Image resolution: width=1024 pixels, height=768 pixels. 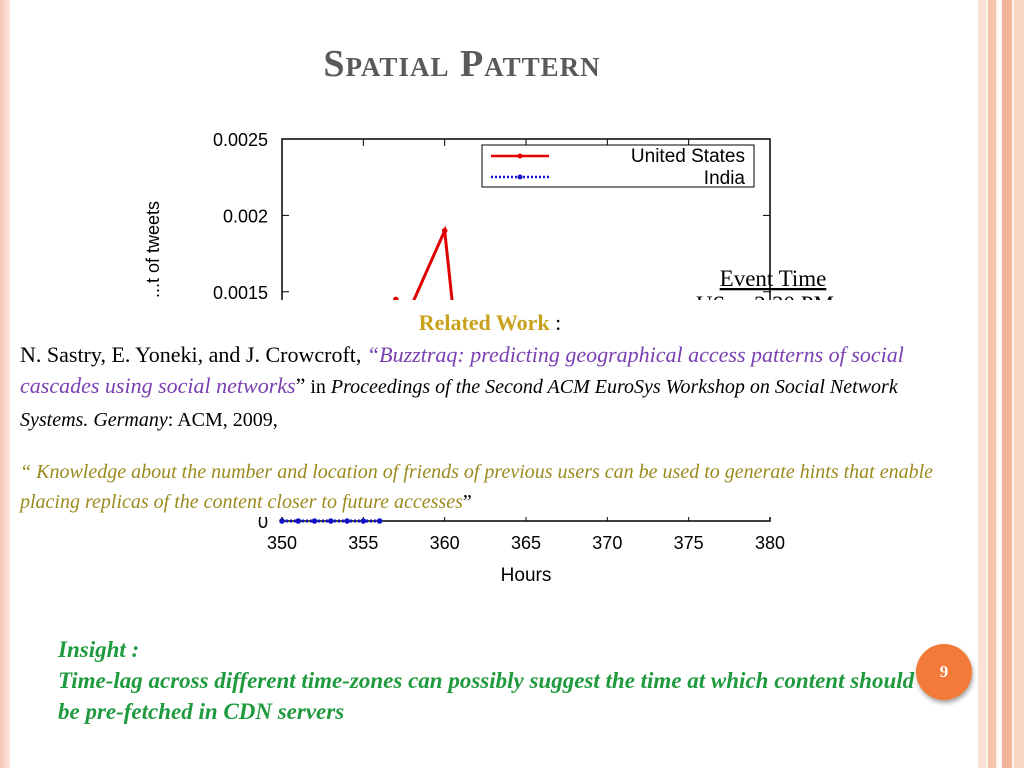 I want to click on citation-open-quote: “, so click(x=373, y=354).